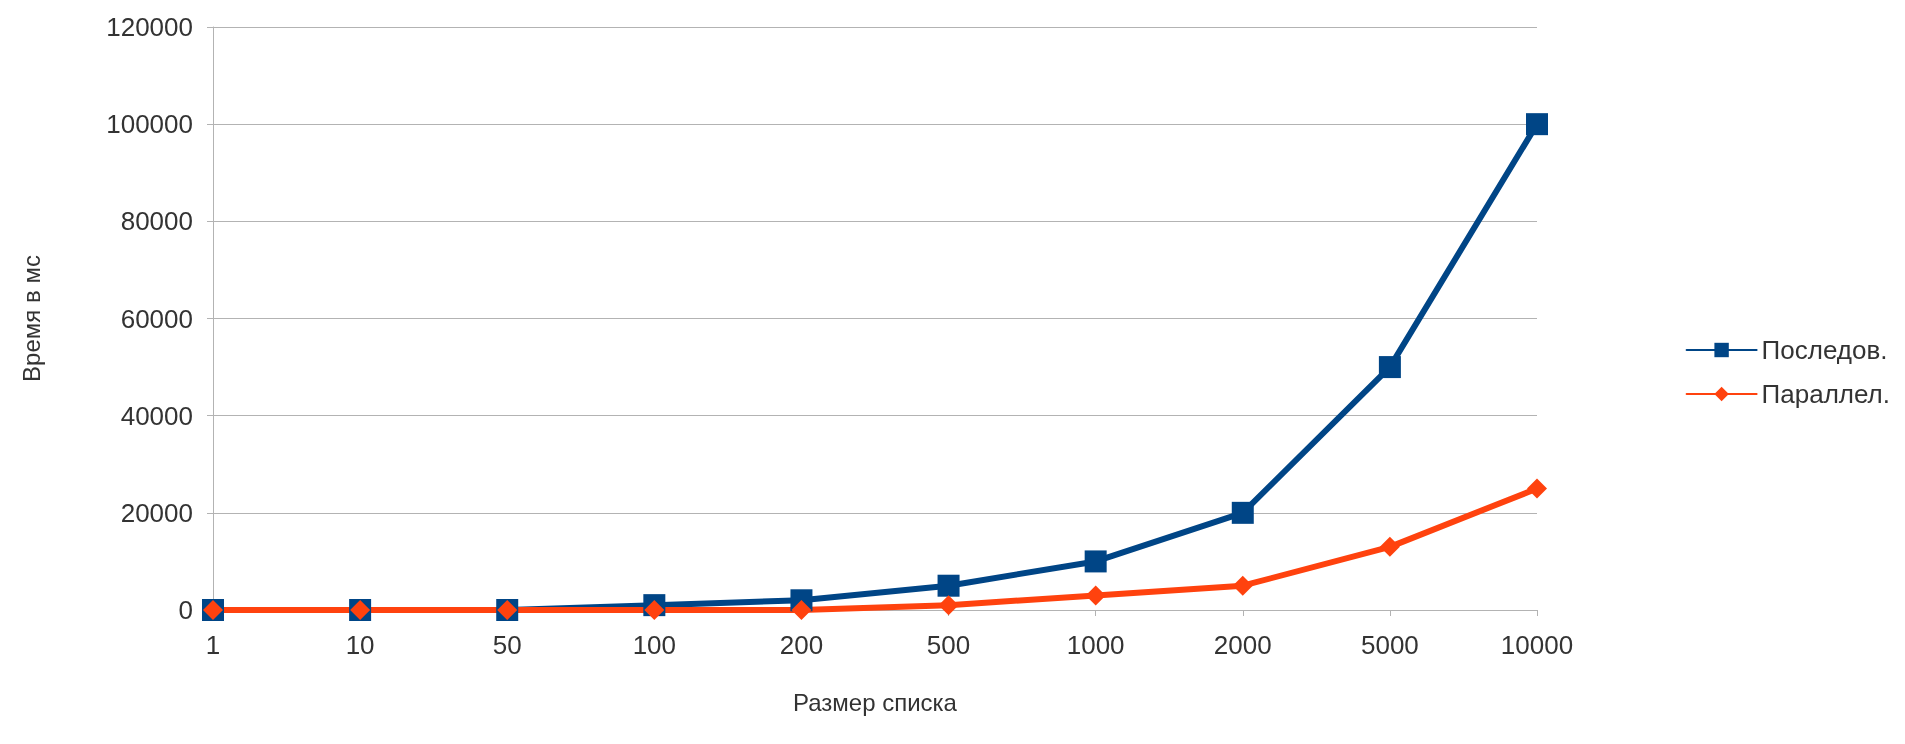 Image resolution: width=1905 pixels, height=744 pixels. Describe the element at coordinates (1095, 645) in the screenshot. I see `x-tick-label: 1000` at that location.